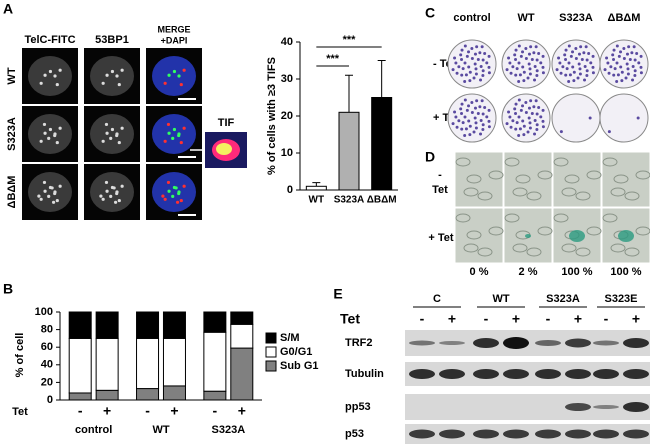  I want to click on sign: -, so click(606, 319).